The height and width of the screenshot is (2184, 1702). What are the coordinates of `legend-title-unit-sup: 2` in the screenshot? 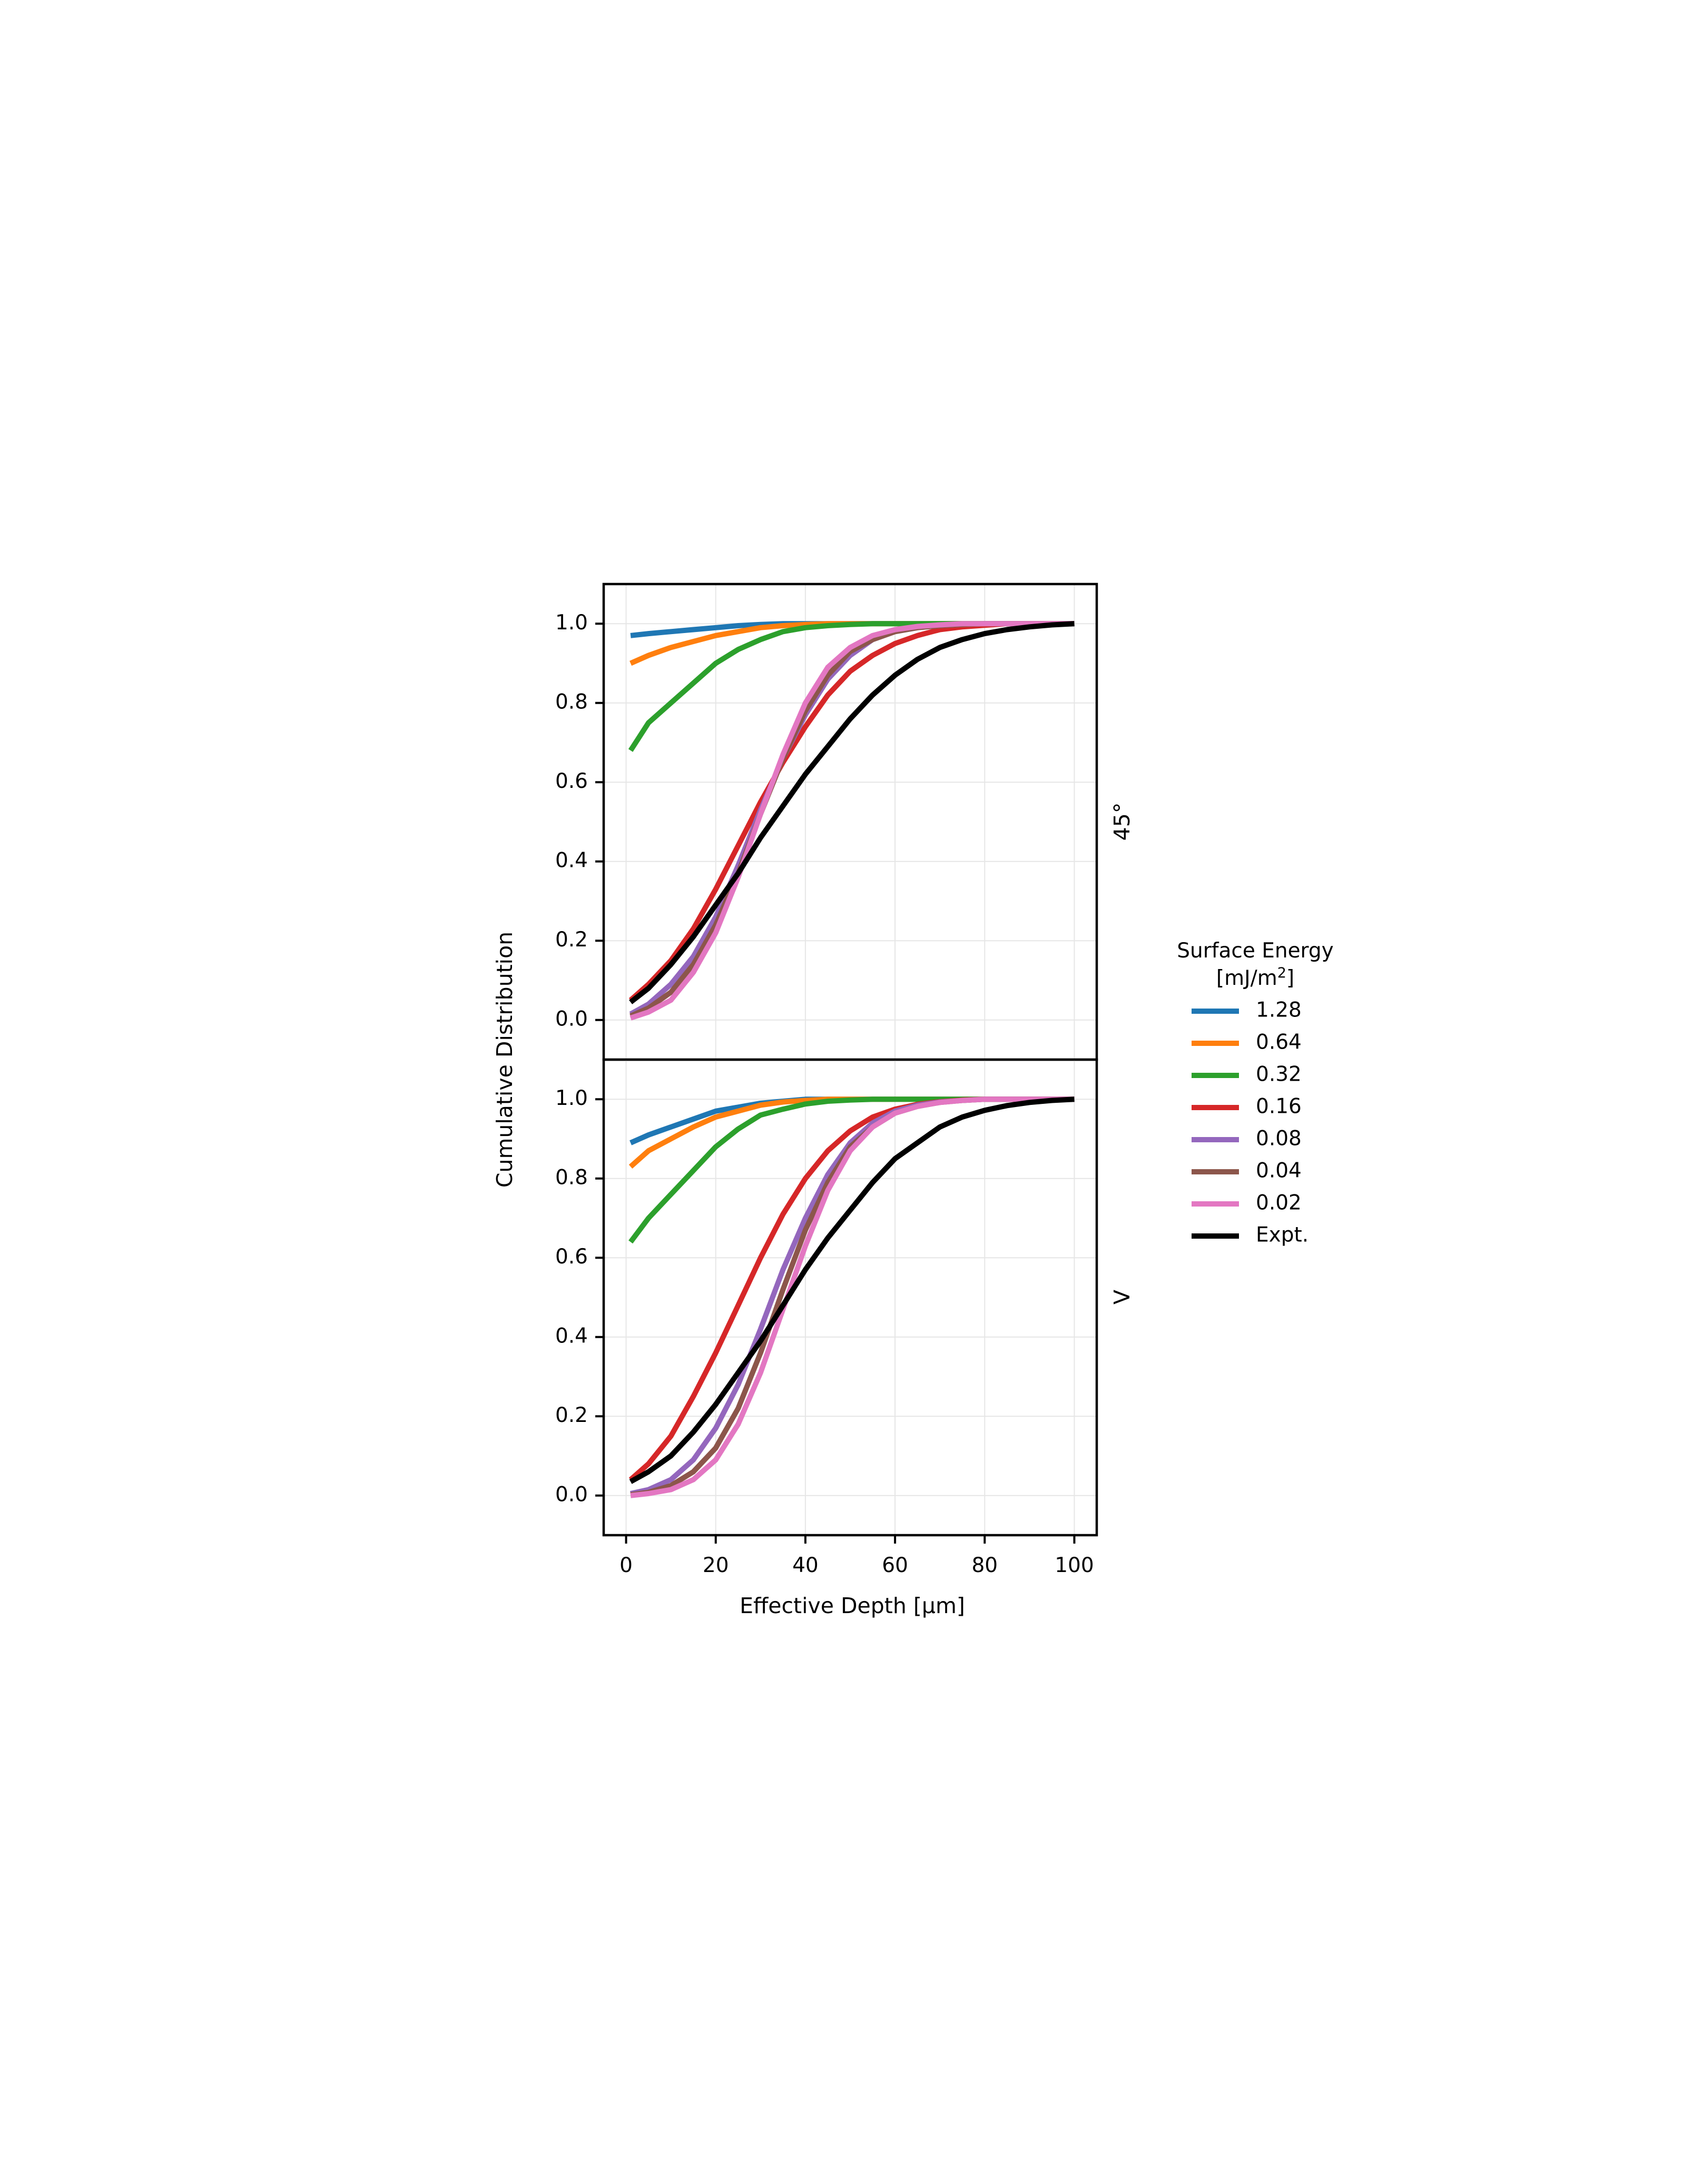 It's located at (1281, 973).